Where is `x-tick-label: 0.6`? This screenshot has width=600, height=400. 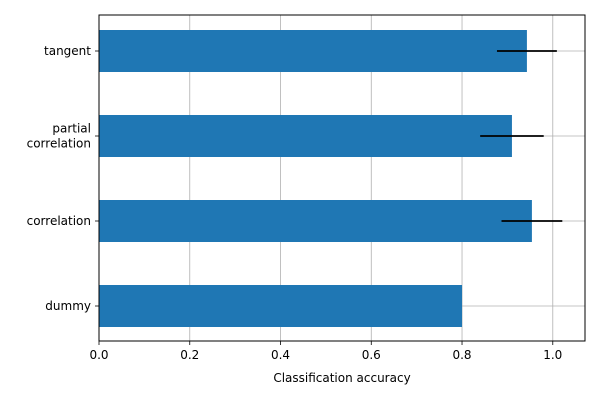 x-tick-label: 0.6 is located at coordinates (371, 355).